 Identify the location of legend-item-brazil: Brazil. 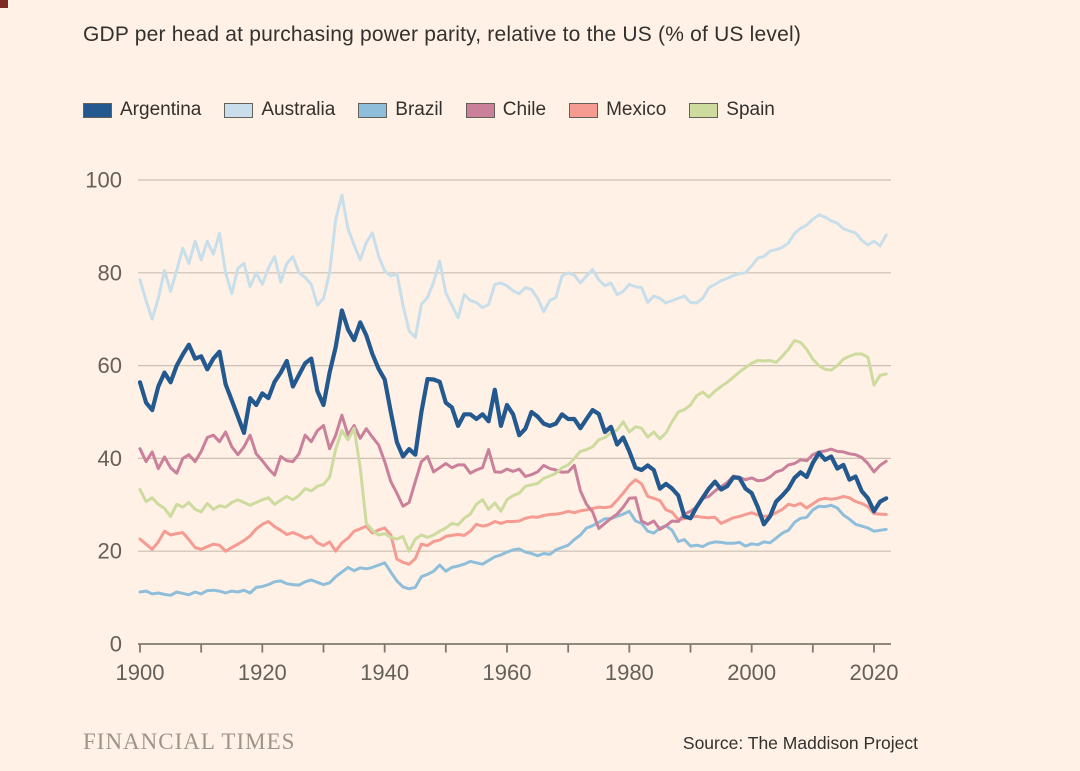
(400, 110).